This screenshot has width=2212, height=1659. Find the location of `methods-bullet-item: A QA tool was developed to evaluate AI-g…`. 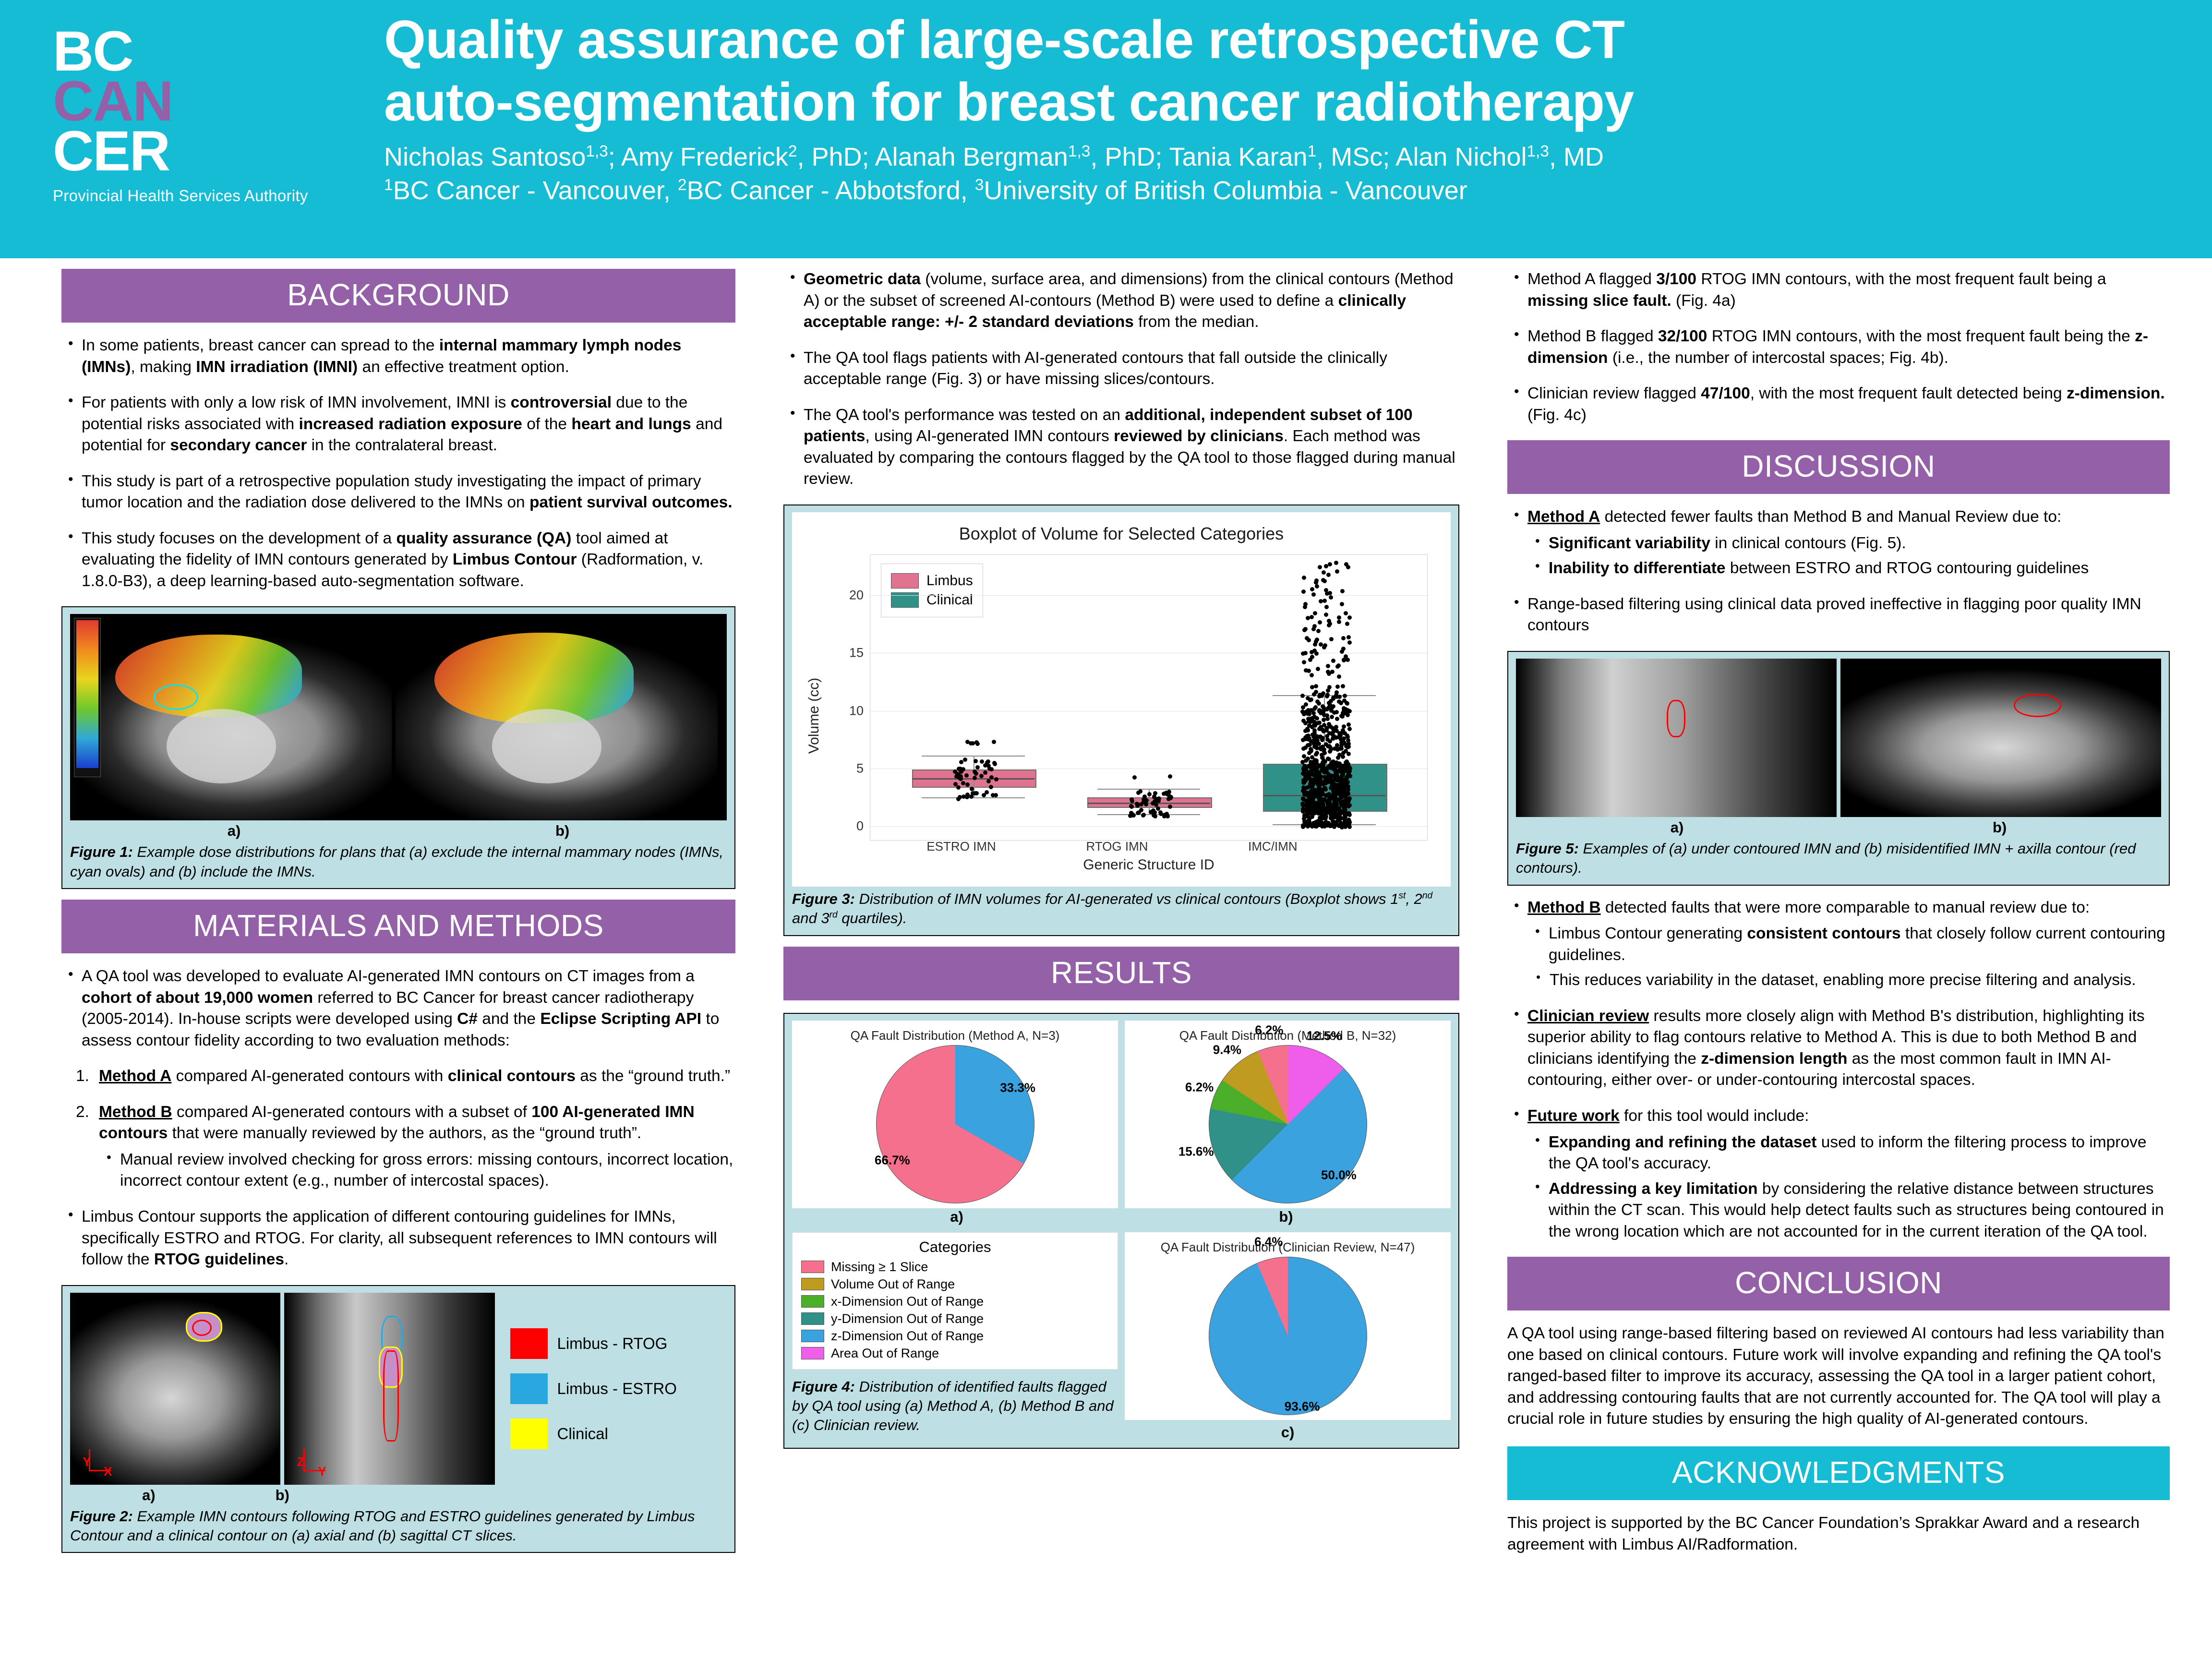

methods-bullet-item: A QA tool was developed to evaluate AI-g… is located at coordinates (398, 1008).